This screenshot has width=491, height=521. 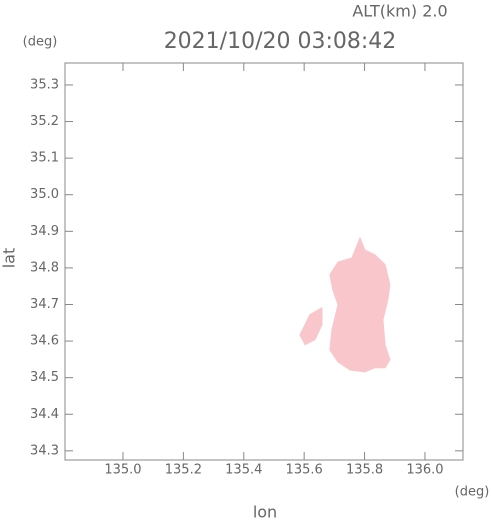 What do you see at coordinates (44, 377) in the screenshot?
I see `y-tick-label: 34.5` at bounding box center [44, 377].